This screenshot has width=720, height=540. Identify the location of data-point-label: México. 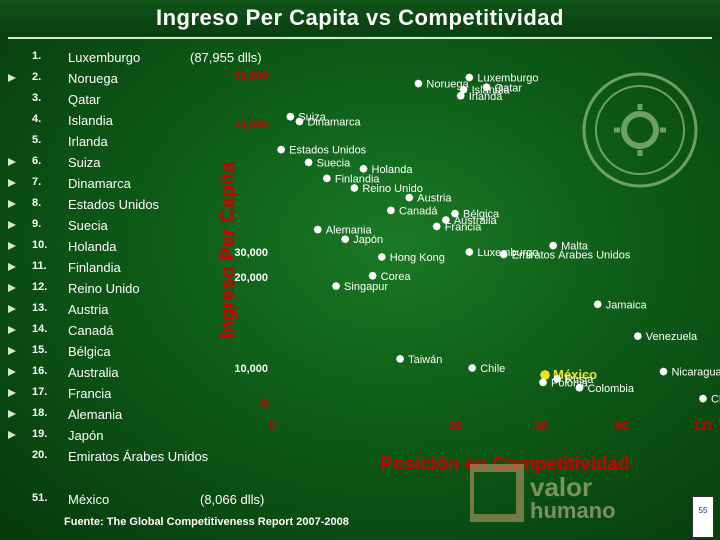
(575, 374).